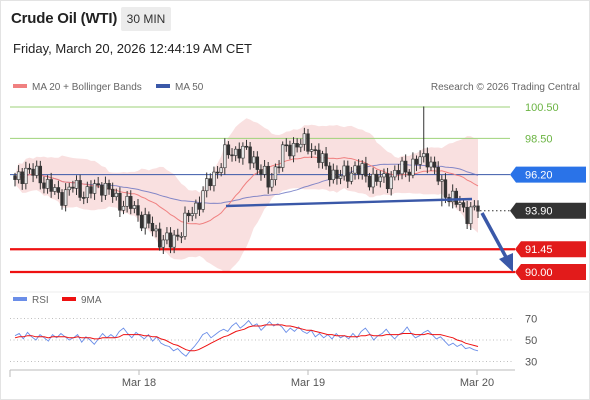 The image size is (590, 400). Describe the element at coordinates (531, 341) in the screenshot. I see `rsi-tick-50: 50` at that location.